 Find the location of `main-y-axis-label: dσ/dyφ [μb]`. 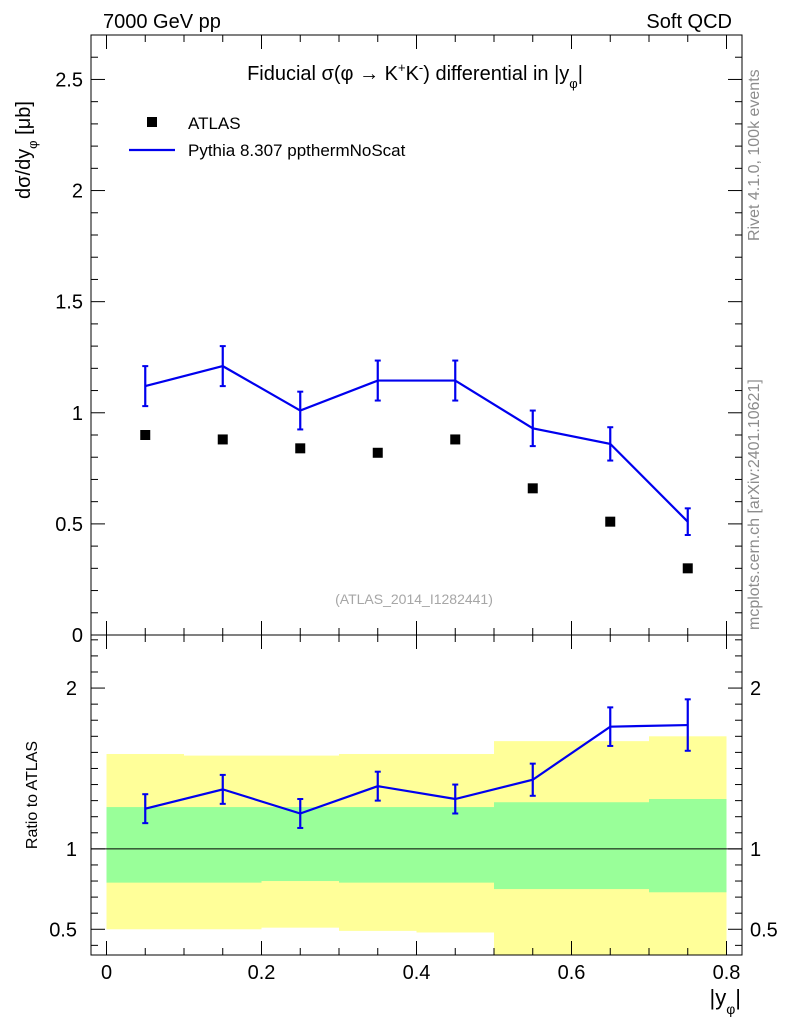

main-y-axis-label: dσ/dyφ [μb] is located at coordinates (26, 150).